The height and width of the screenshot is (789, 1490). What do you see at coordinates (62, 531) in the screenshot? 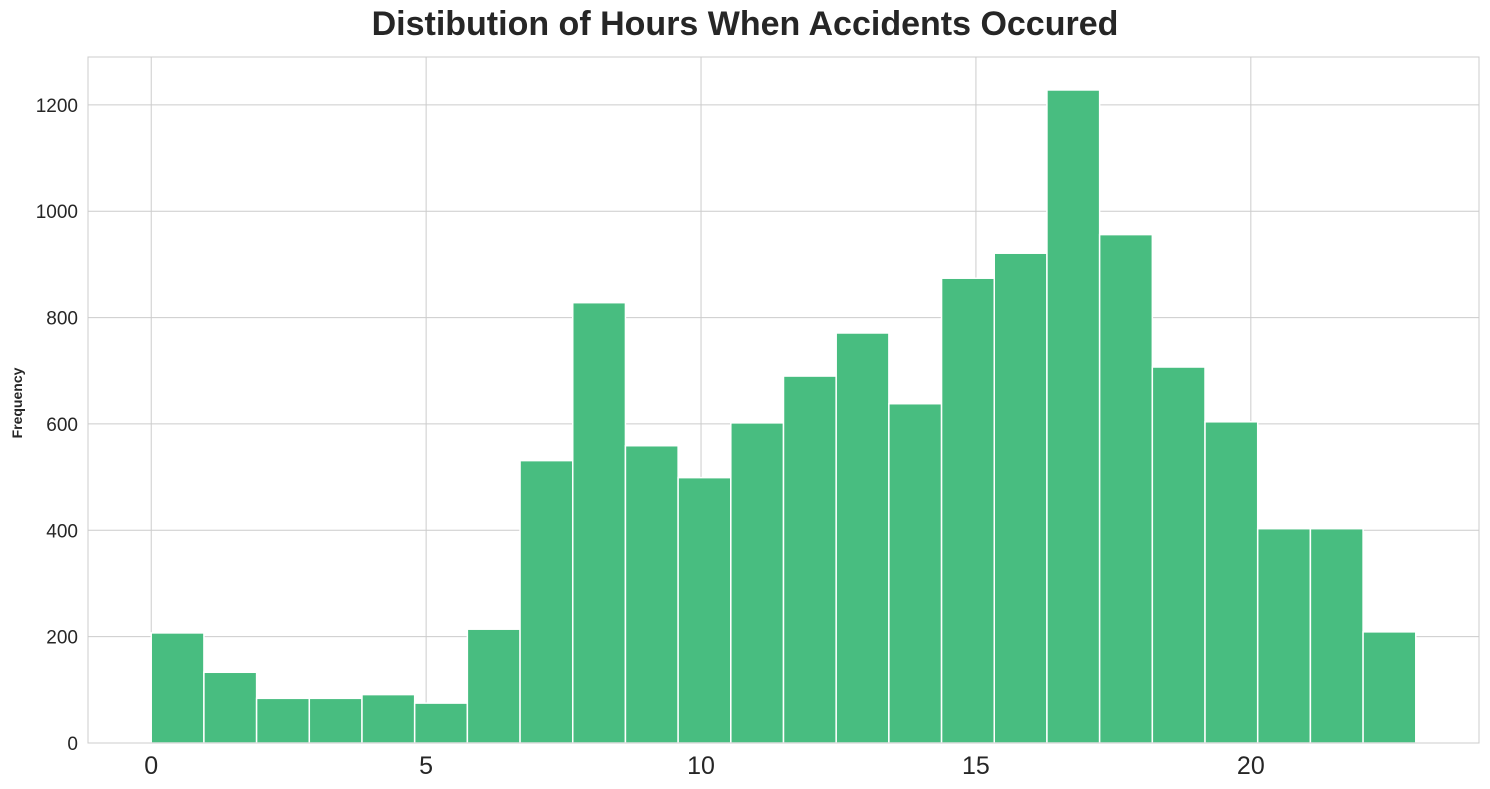
I see `y-tick-label: 400` at bounding box center [62, 531].